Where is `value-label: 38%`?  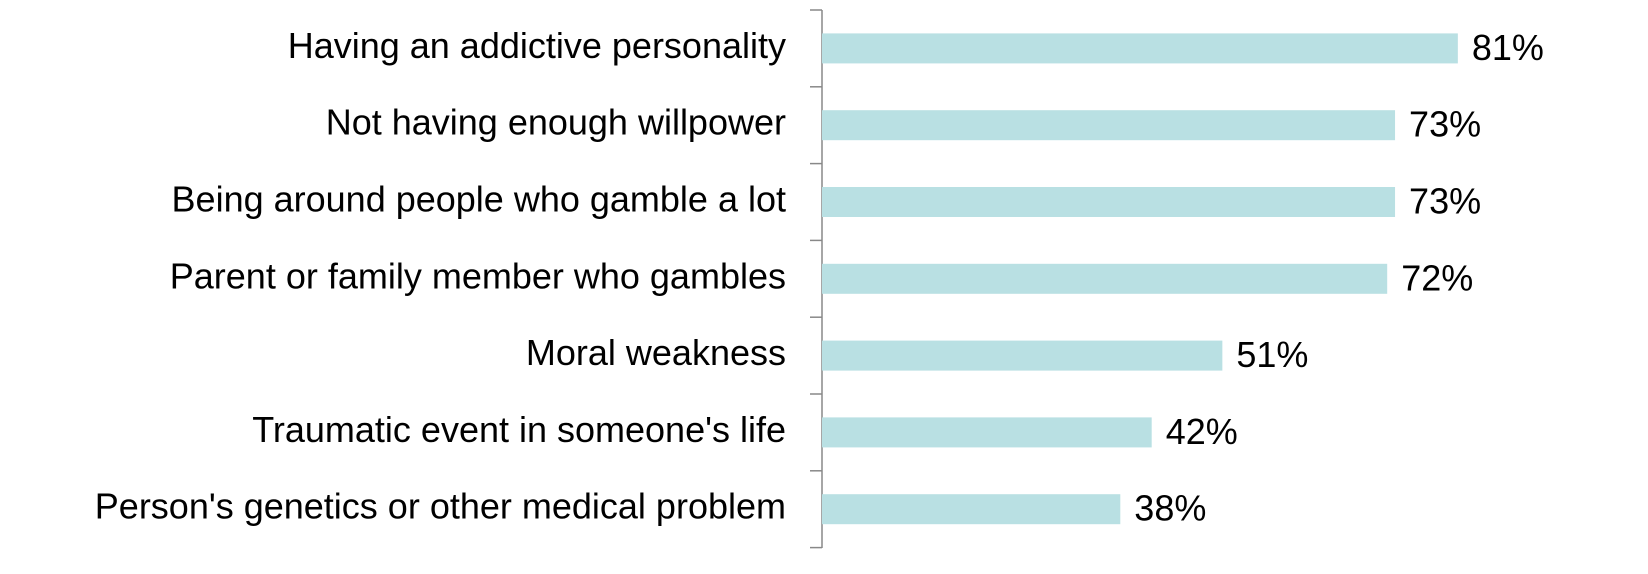 value-label: 38% is located at coordinates (1170, 508).